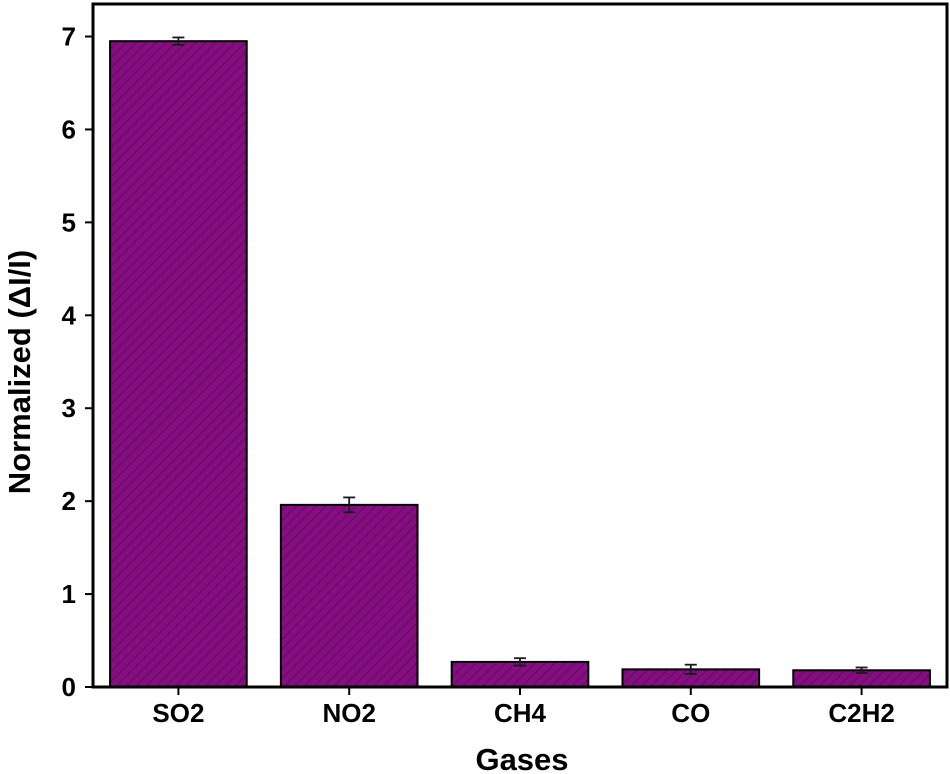 The image size is (950, 774). Describe the element at coordinates (69, 501) in the screenshot. I see `y-tick-label: 2` at that location.